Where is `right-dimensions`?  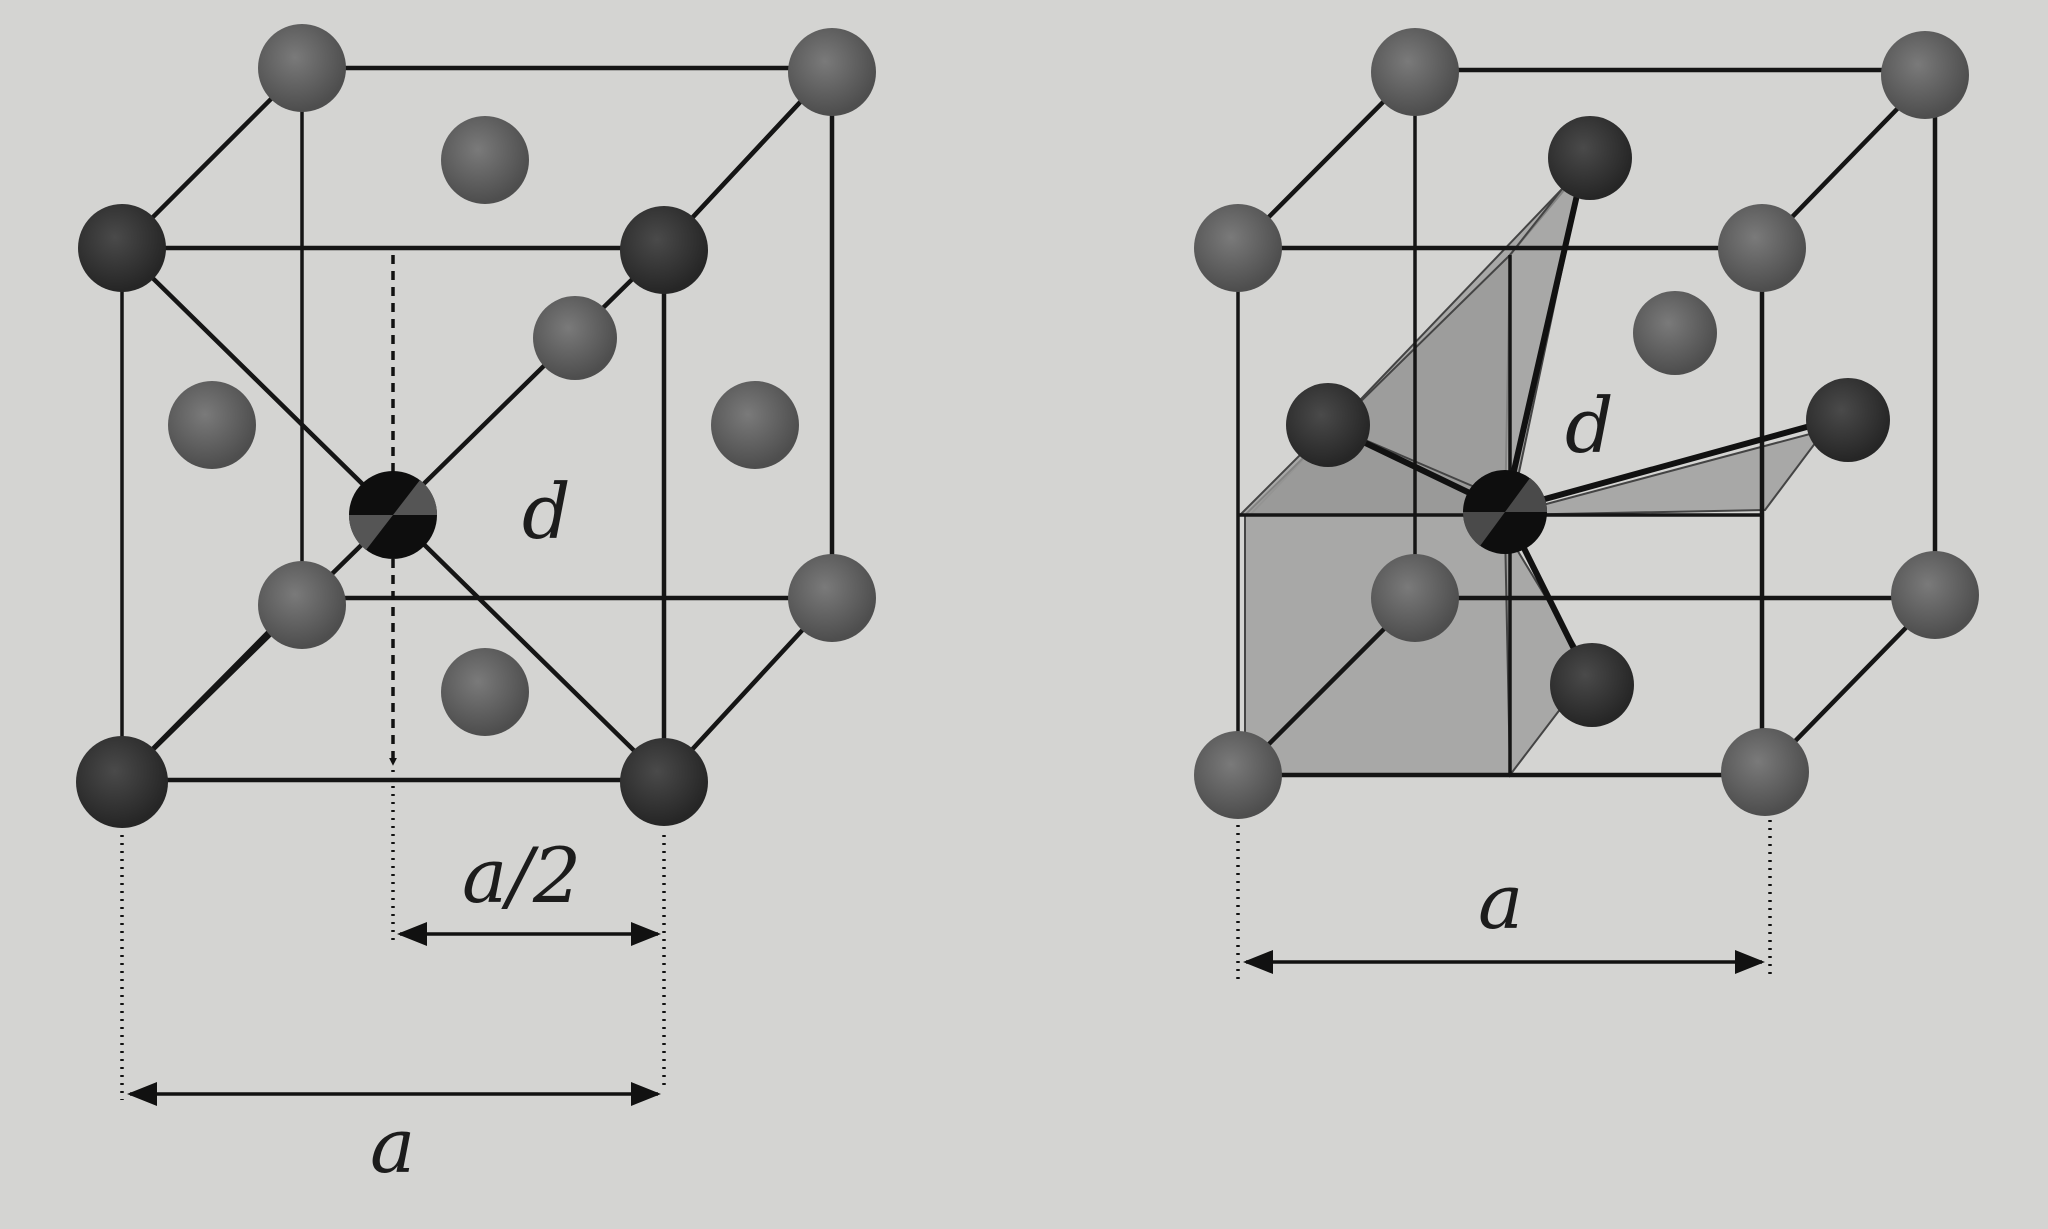 right-dimensions is located at coordinates (1504, 902).